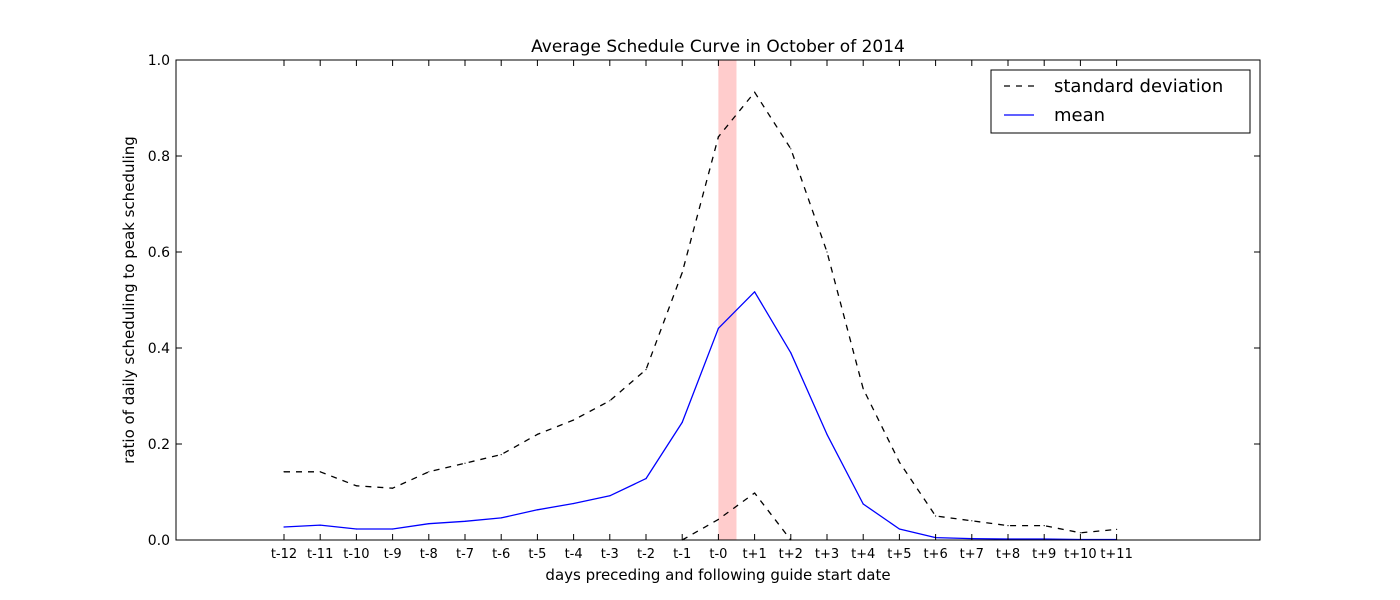 This screenshot has width=1400, height=600. What do you see at coordinates (754, 554) in the screenshot?
I see `x-tick-label: t+1` at bounding box center [754, 554].